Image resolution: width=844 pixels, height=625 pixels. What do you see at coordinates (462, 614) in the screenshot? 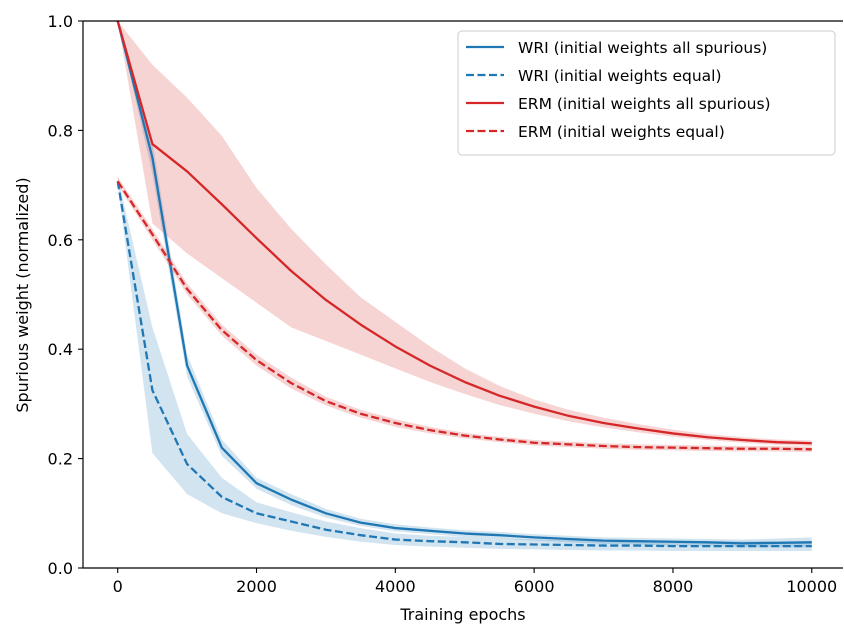
I see `x-axis-title: Training epochs` at bounding box center [462, 614].